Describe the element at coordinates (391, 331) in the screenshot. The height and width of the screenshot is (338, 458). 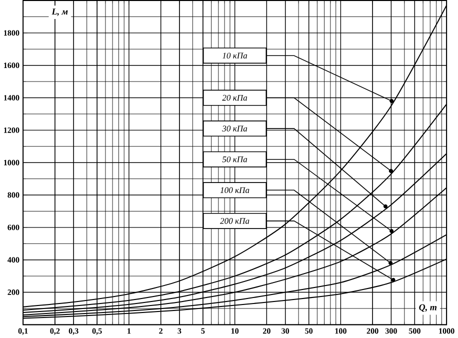
I see `x-tick-label: 300` at that location.